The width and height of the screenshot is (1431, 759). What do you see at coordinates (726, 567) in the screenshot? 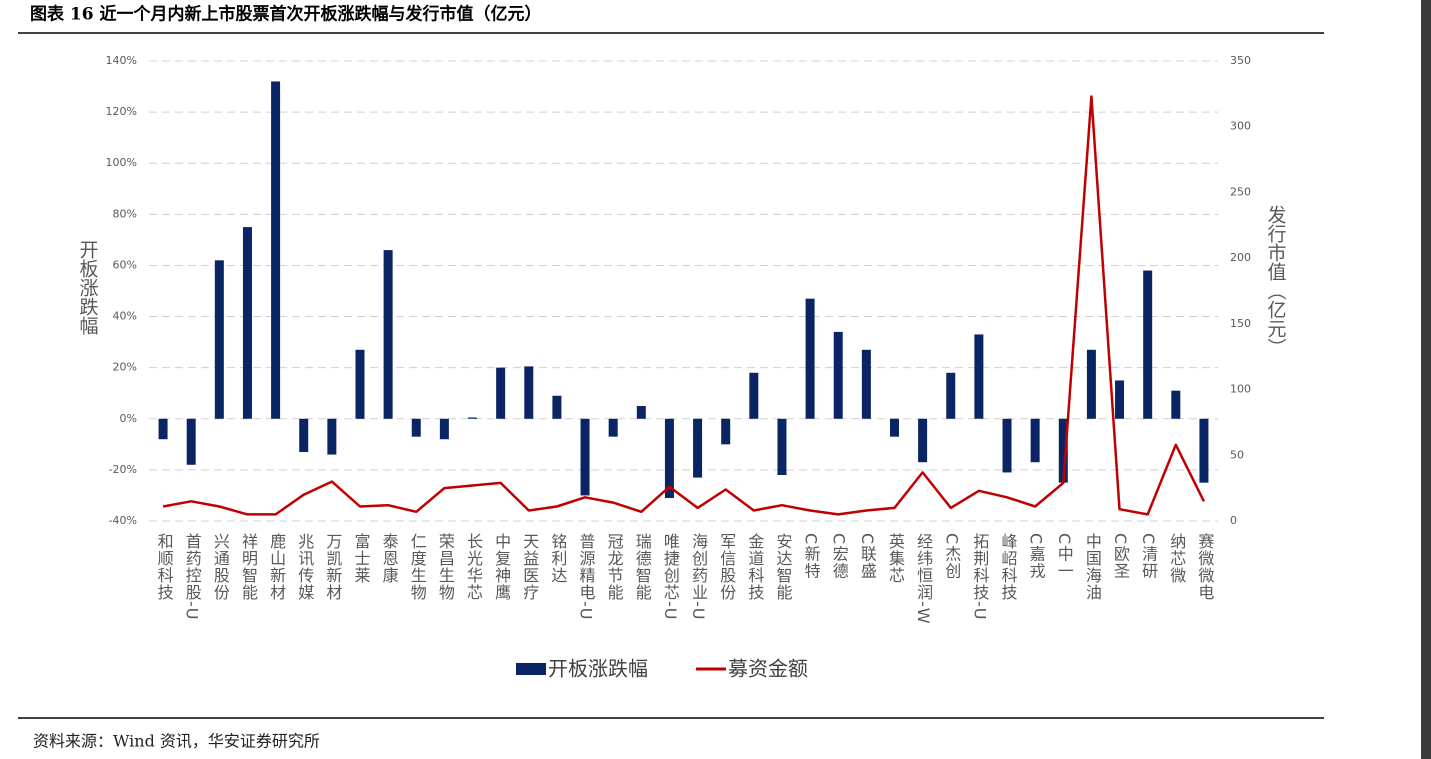
I see `x-tick-label: 军信股份` at bounding box center [726, 567].